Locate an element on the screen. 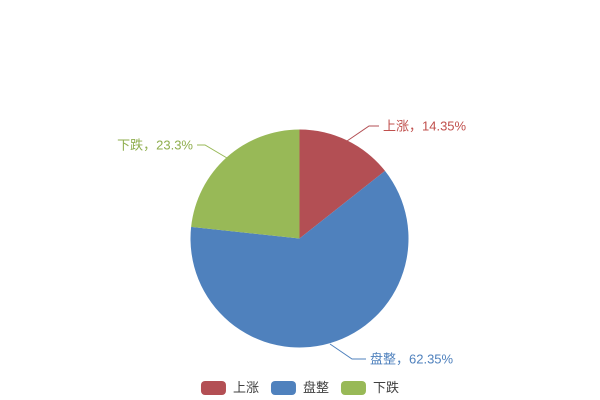 The image size is (600, 400). legend-item-2: 下跌 is located at coordinates (370, 388).